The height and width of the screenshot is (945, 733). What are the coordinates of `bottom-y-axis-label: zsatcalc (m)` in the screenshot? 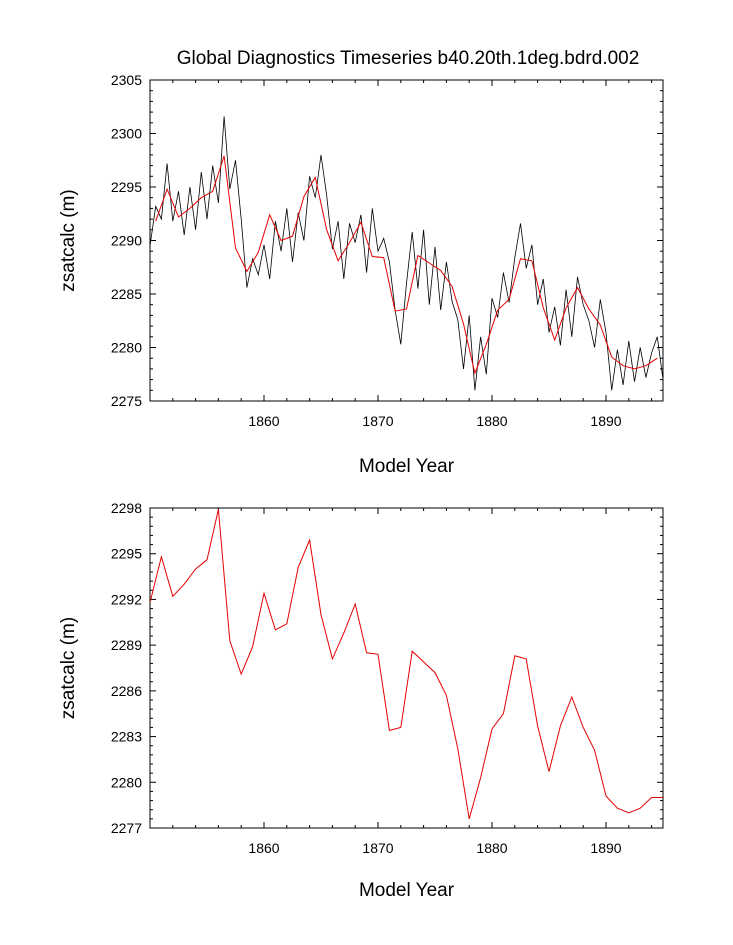 It's located at (68, 668).